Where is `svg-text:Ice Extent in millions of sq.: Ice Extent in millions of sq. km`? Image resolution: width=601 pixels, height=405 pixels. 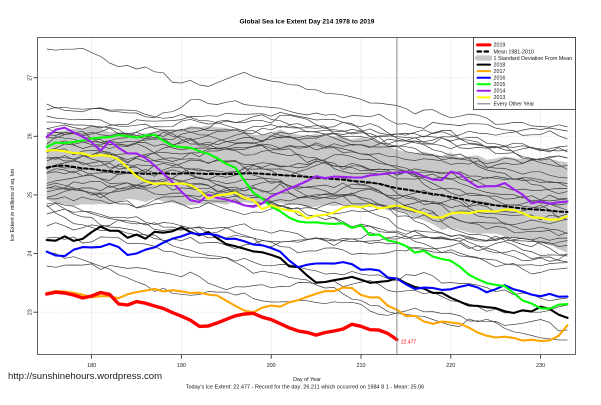
svg-text:Ice Extent in millions of sq.: Ice Extent in millions of sq. km is located at coordinates (13, 204).